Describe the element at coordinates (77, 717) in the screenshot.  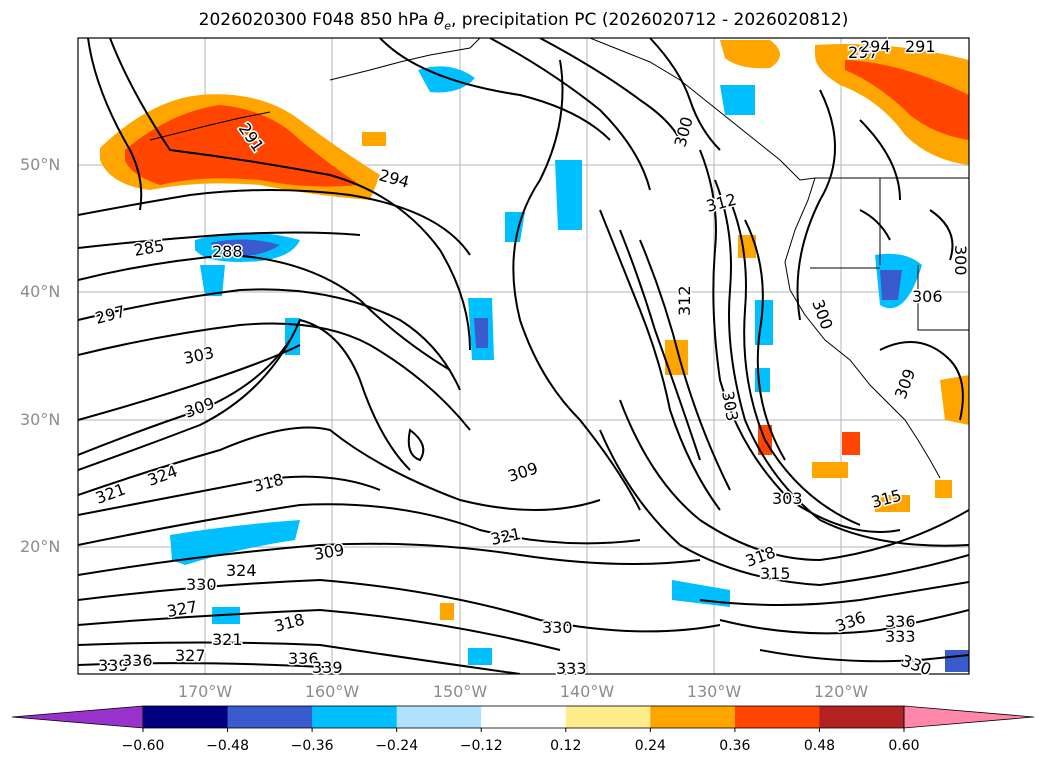
I see `colorbar-extend-left` at that location.